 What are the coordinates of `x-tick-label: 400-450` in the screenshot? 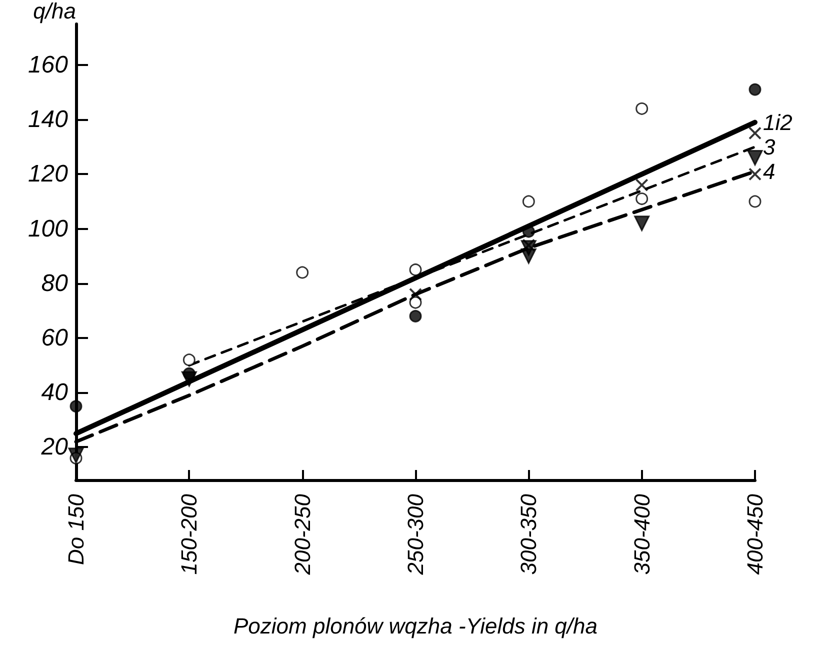 It's located at (755, 534).